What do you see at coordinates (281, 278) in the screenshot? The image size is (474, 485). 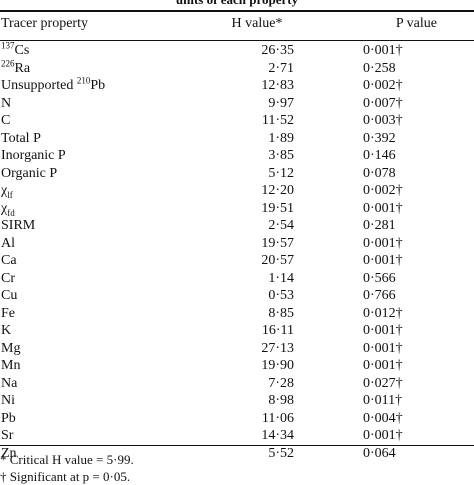 I see `cell-h-value: 1·14` at bounding box center [281, 278].